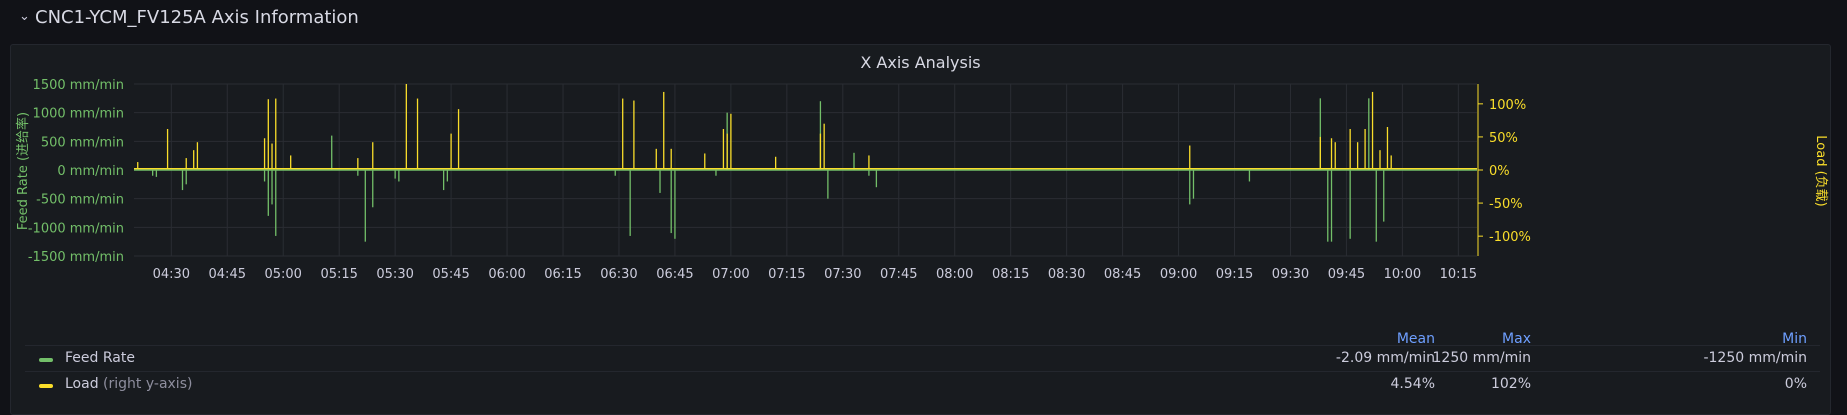 This screenshot has width=1847, height=415. Describe the element at coordinates (1234, 274) in the screenshot. I see `x-tick-label: 09:15` at that location.